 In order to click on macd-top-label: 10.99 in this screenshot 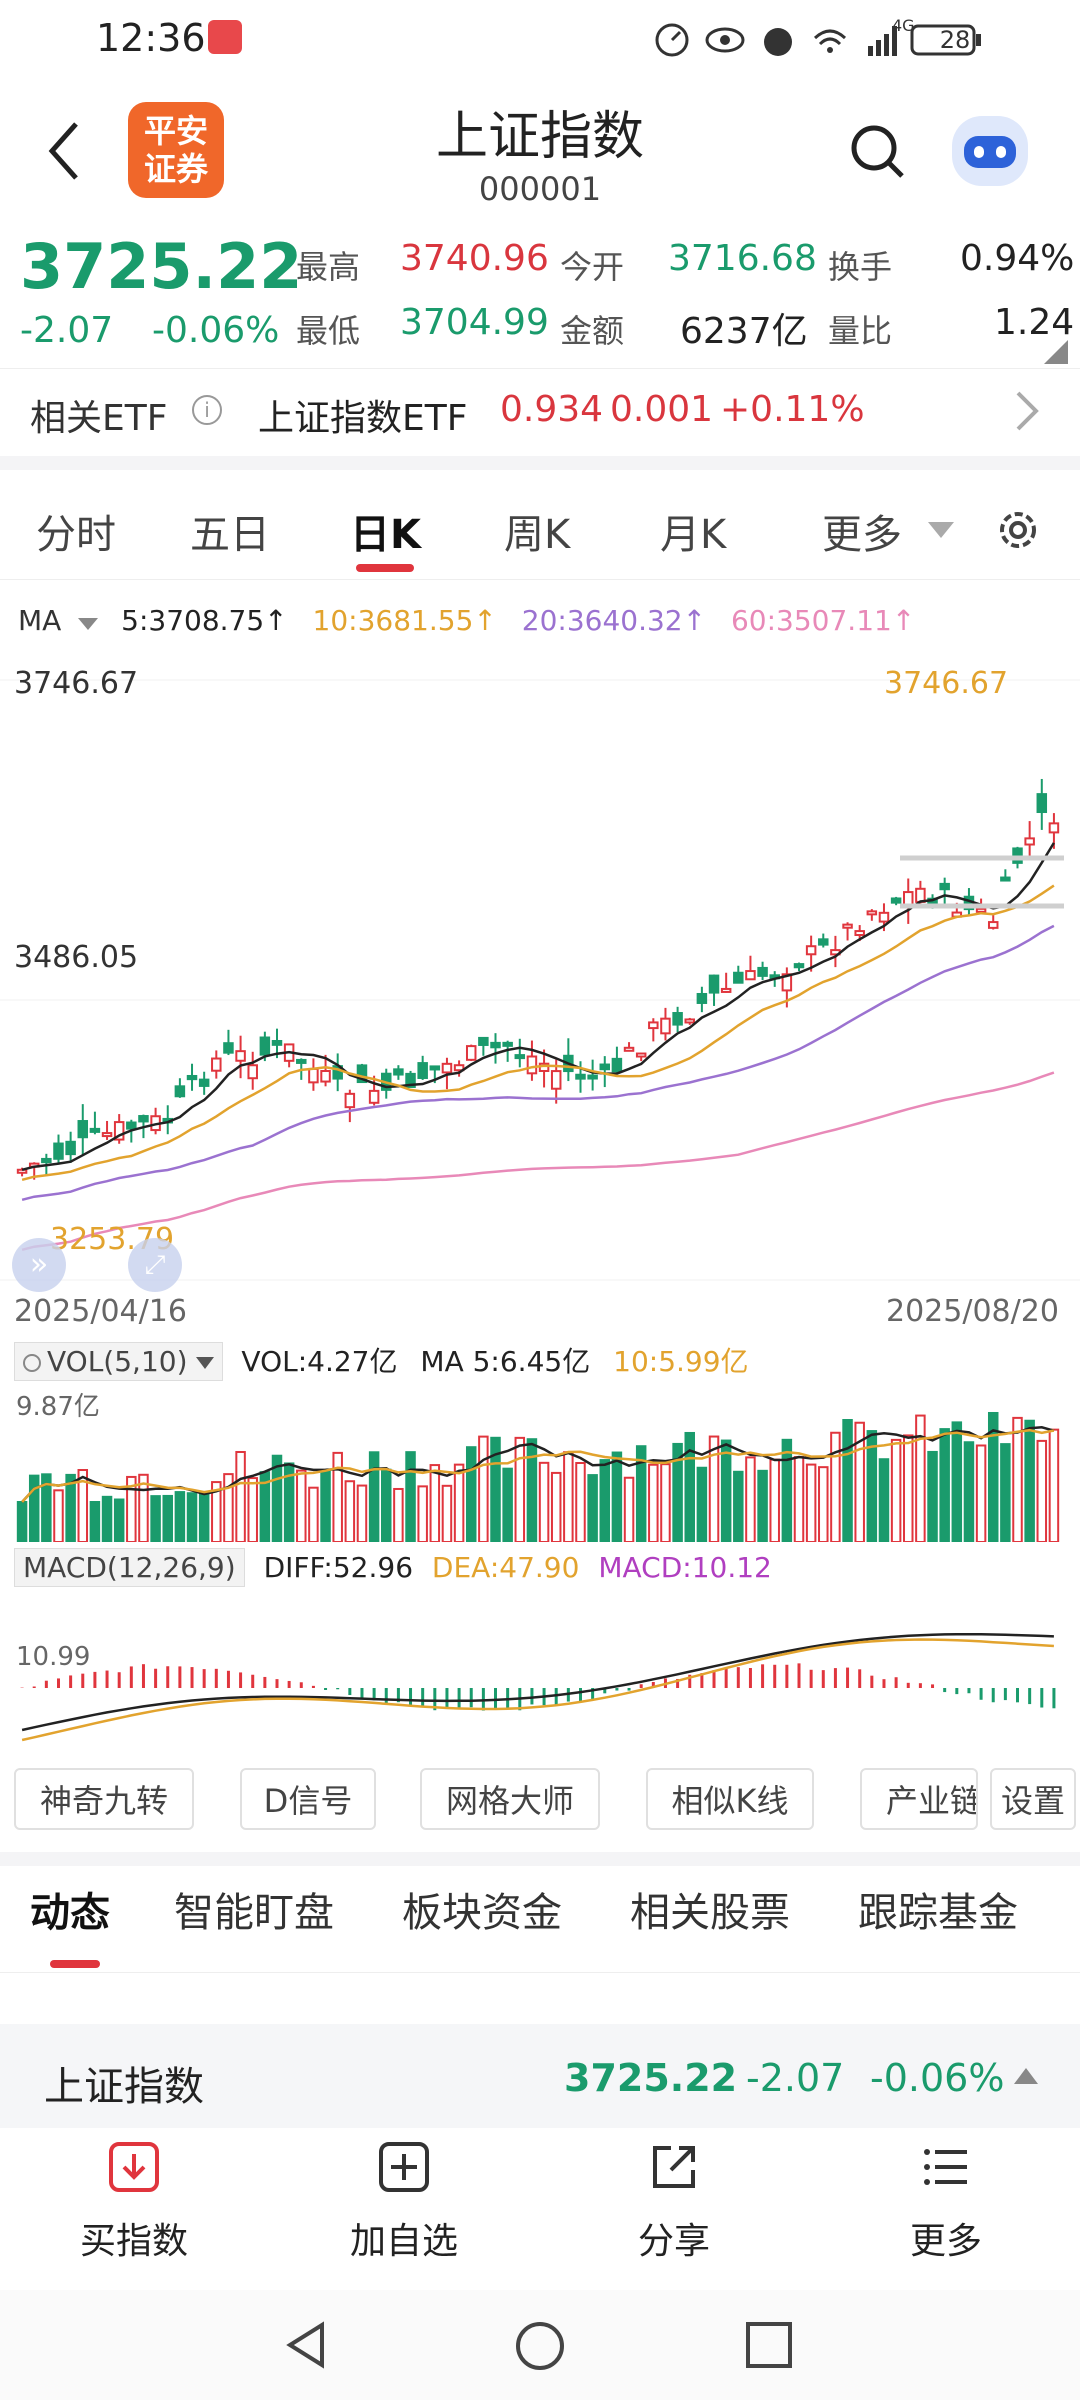, I will do `click(53, 1657)`.